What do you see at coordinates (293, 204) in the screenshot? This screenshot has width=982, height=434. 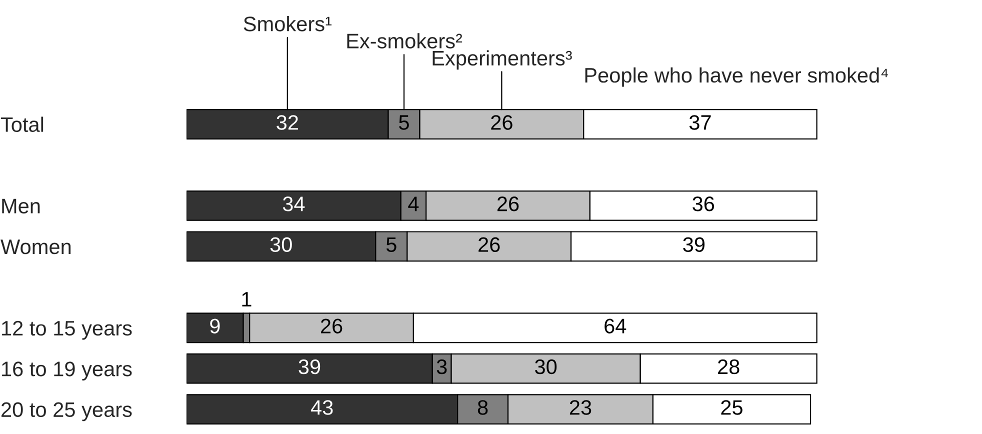 I see `data-label: 34` at bounding box center [293, 204].